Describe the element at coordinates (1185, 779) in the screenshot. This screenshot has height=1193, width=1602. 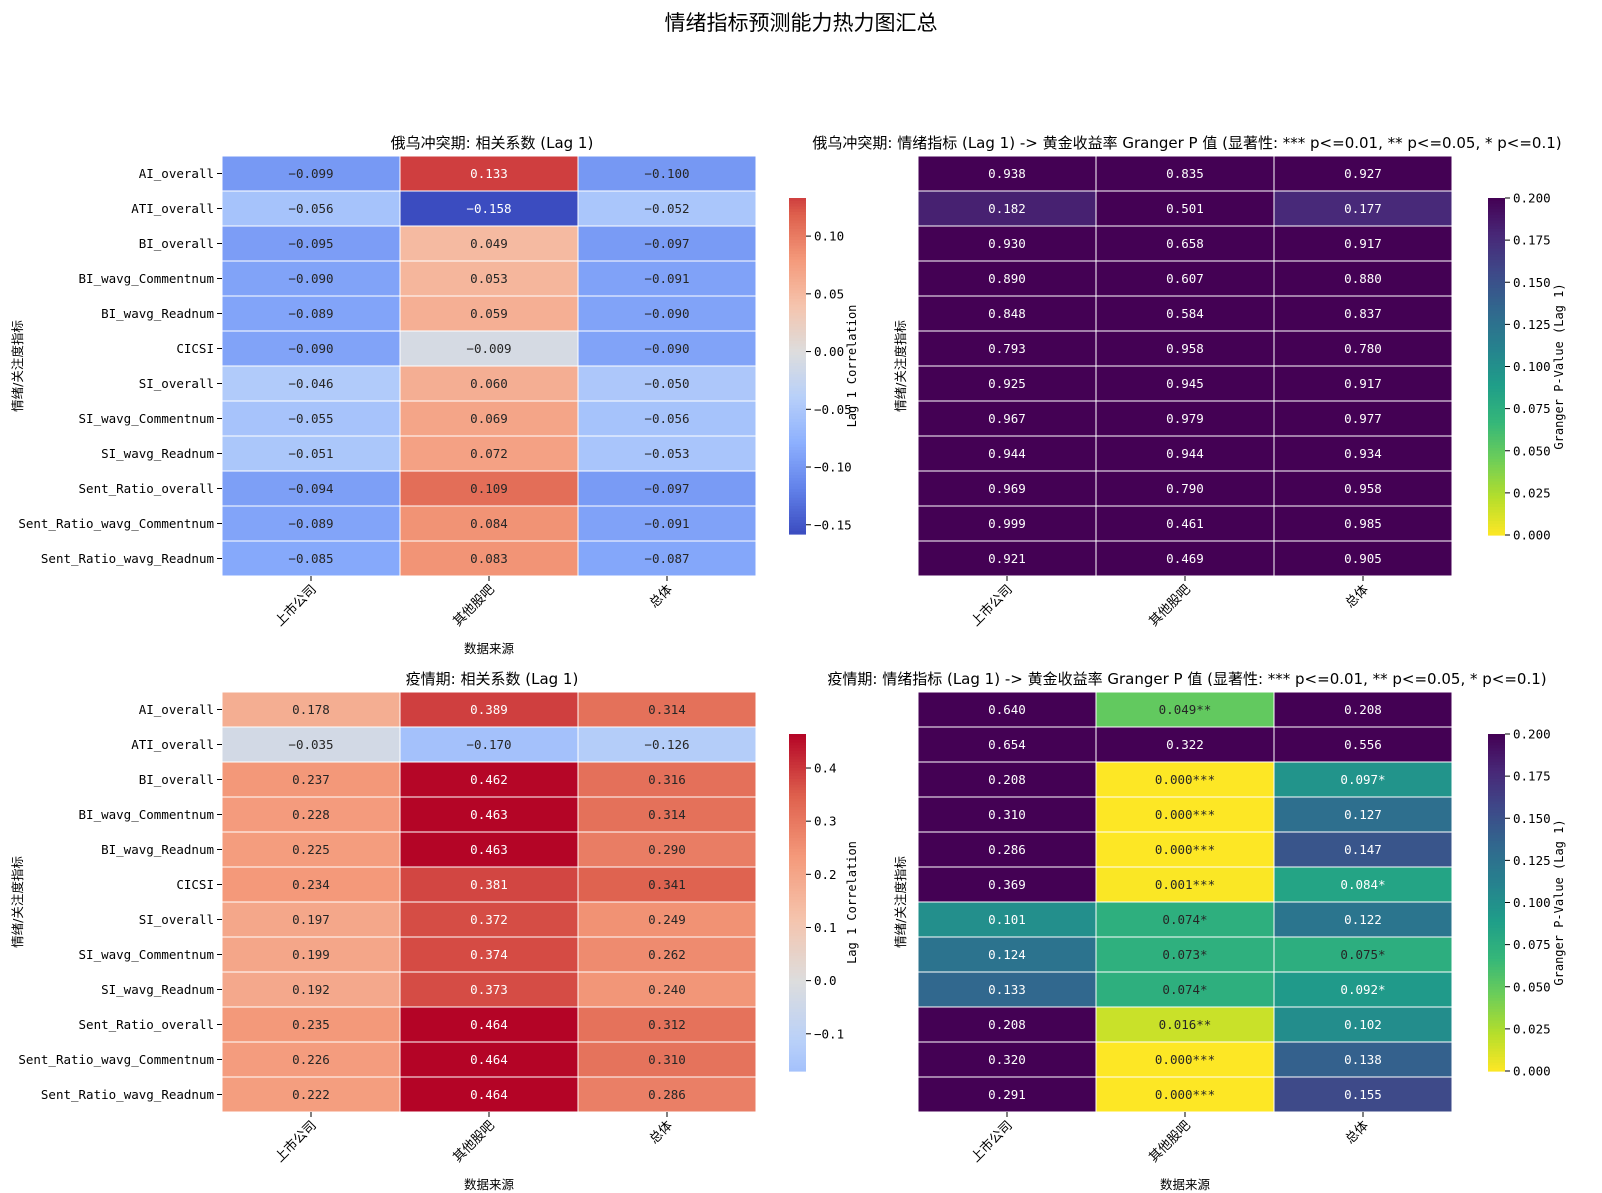
I see `cell-label: 0.000***` at that location.